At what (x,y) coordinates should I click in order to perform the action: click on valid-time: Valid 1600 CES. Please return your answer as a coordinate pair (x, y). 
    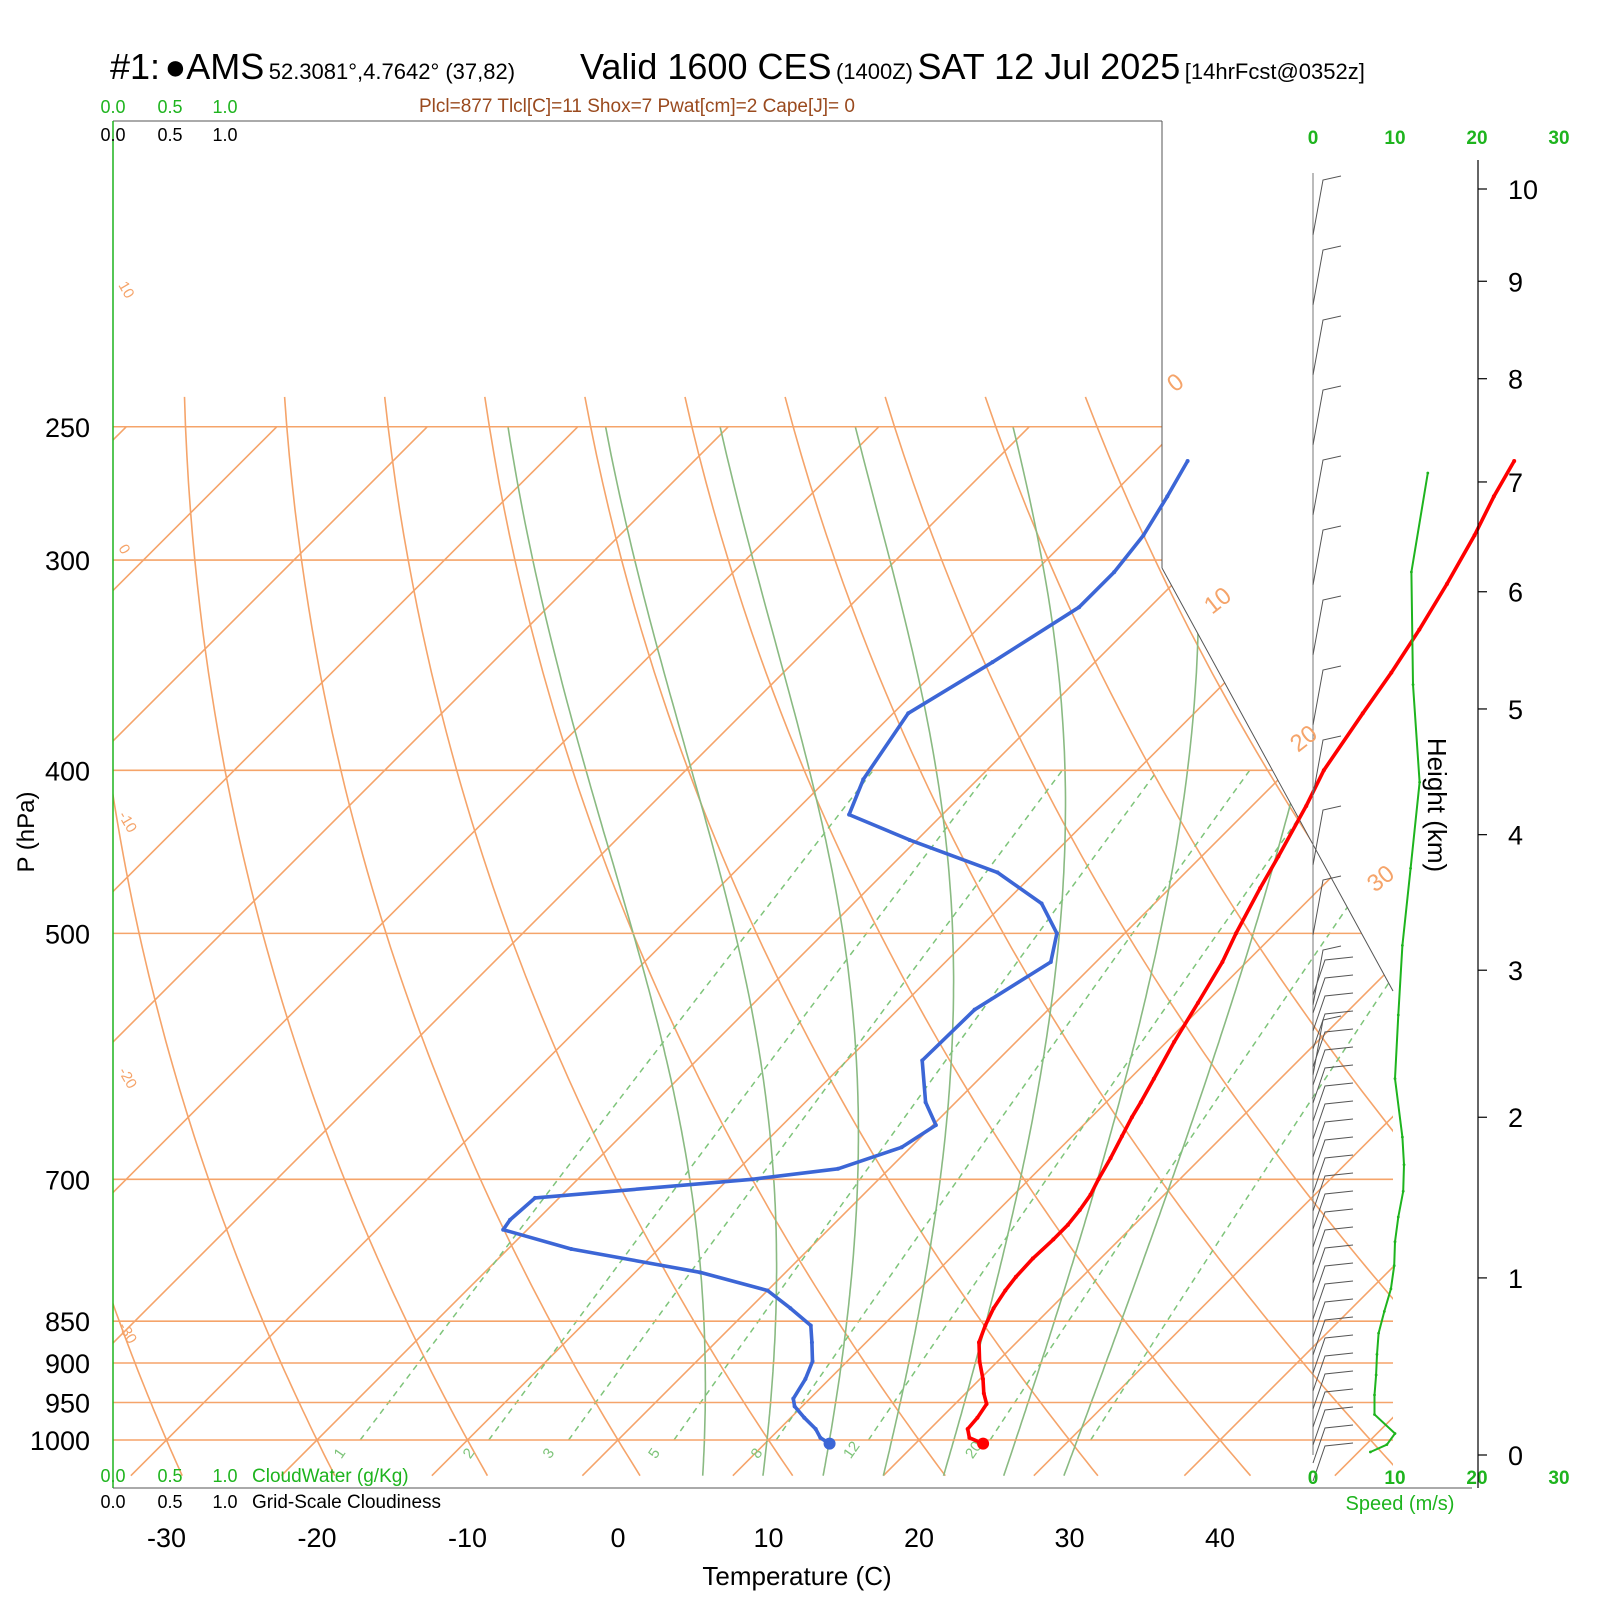
    Looking at the image, I should click on (706, 66).